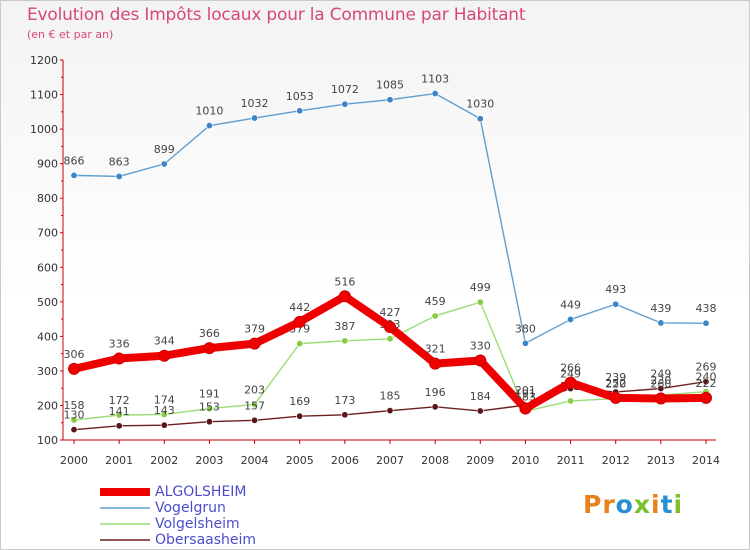 This screenshot has width=750, height=550. I want to click on data-label-volgelsheim: 220, so click(615, 384).